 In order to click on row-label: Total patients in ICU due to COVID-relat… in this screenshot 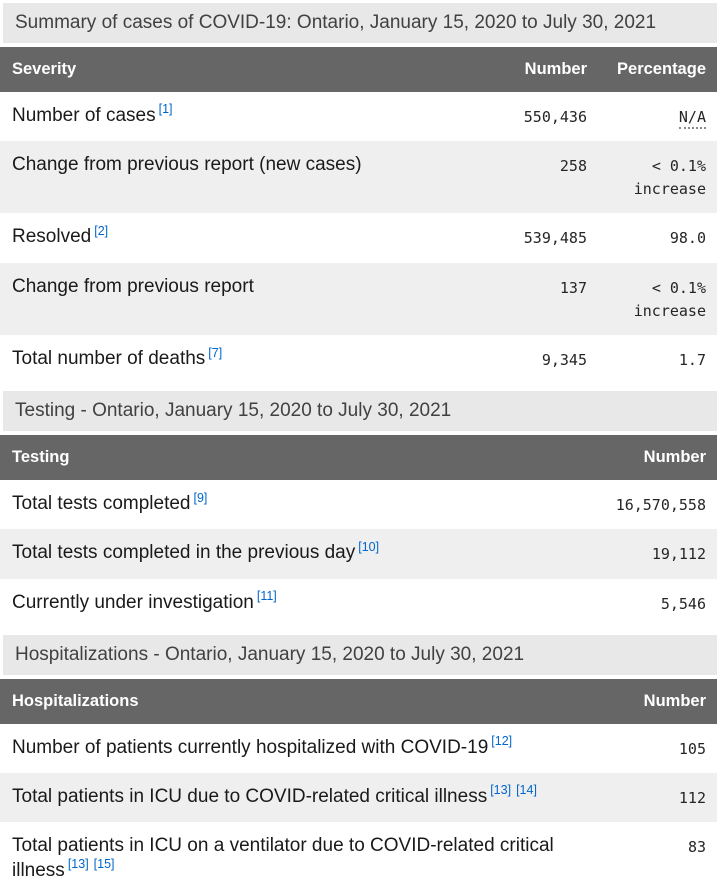, I will do `click(293, 797)`.